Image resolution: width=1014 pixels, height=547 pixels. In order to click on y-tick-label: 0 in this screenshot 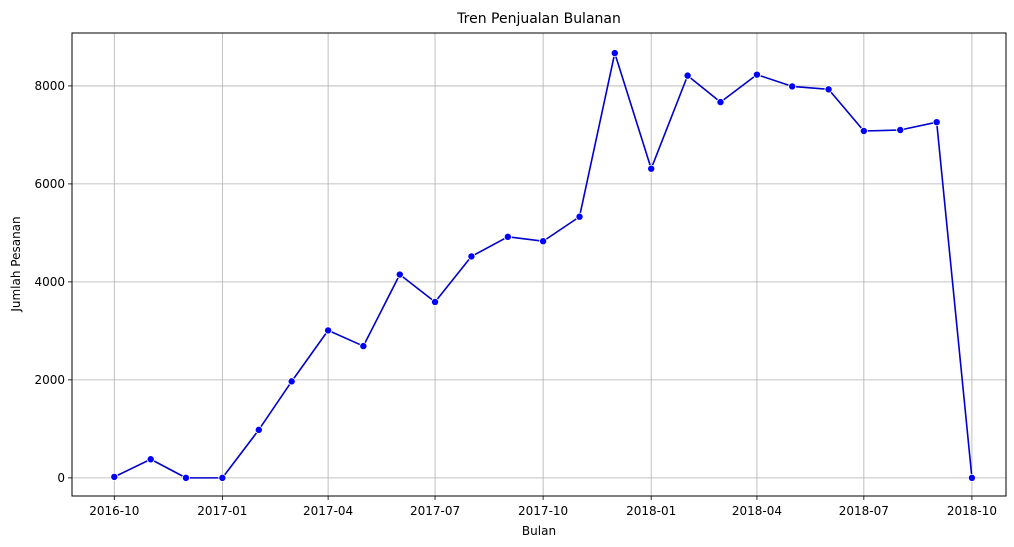, I will do `click(61, 478)`.